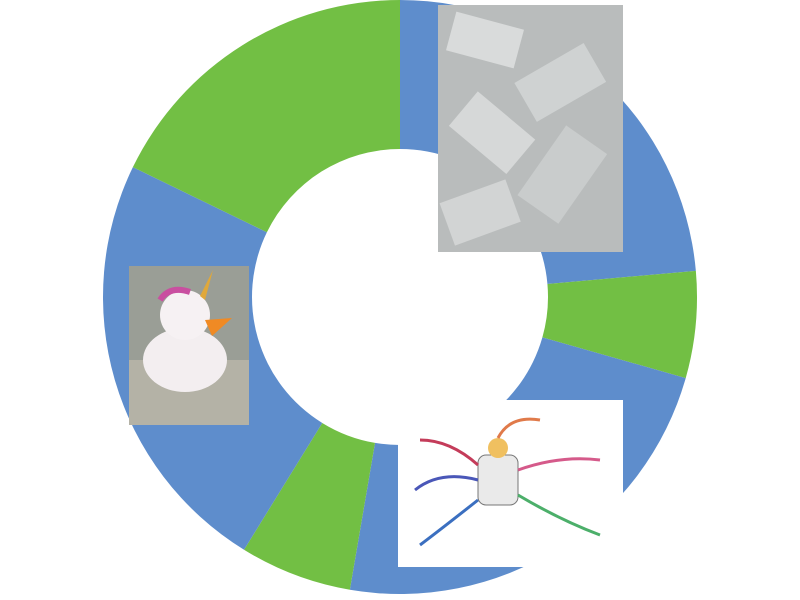  Describe the element at coordinates (189, 345) in the screenshot. I see `photo-duck` at that location.